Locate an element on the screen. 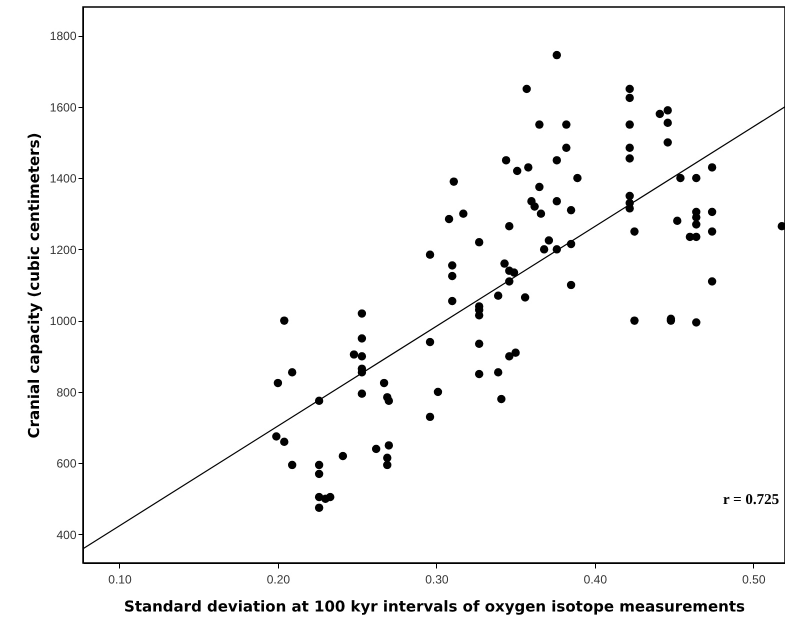  y-tick-label: 1800 is located at coordinates (63, 36).